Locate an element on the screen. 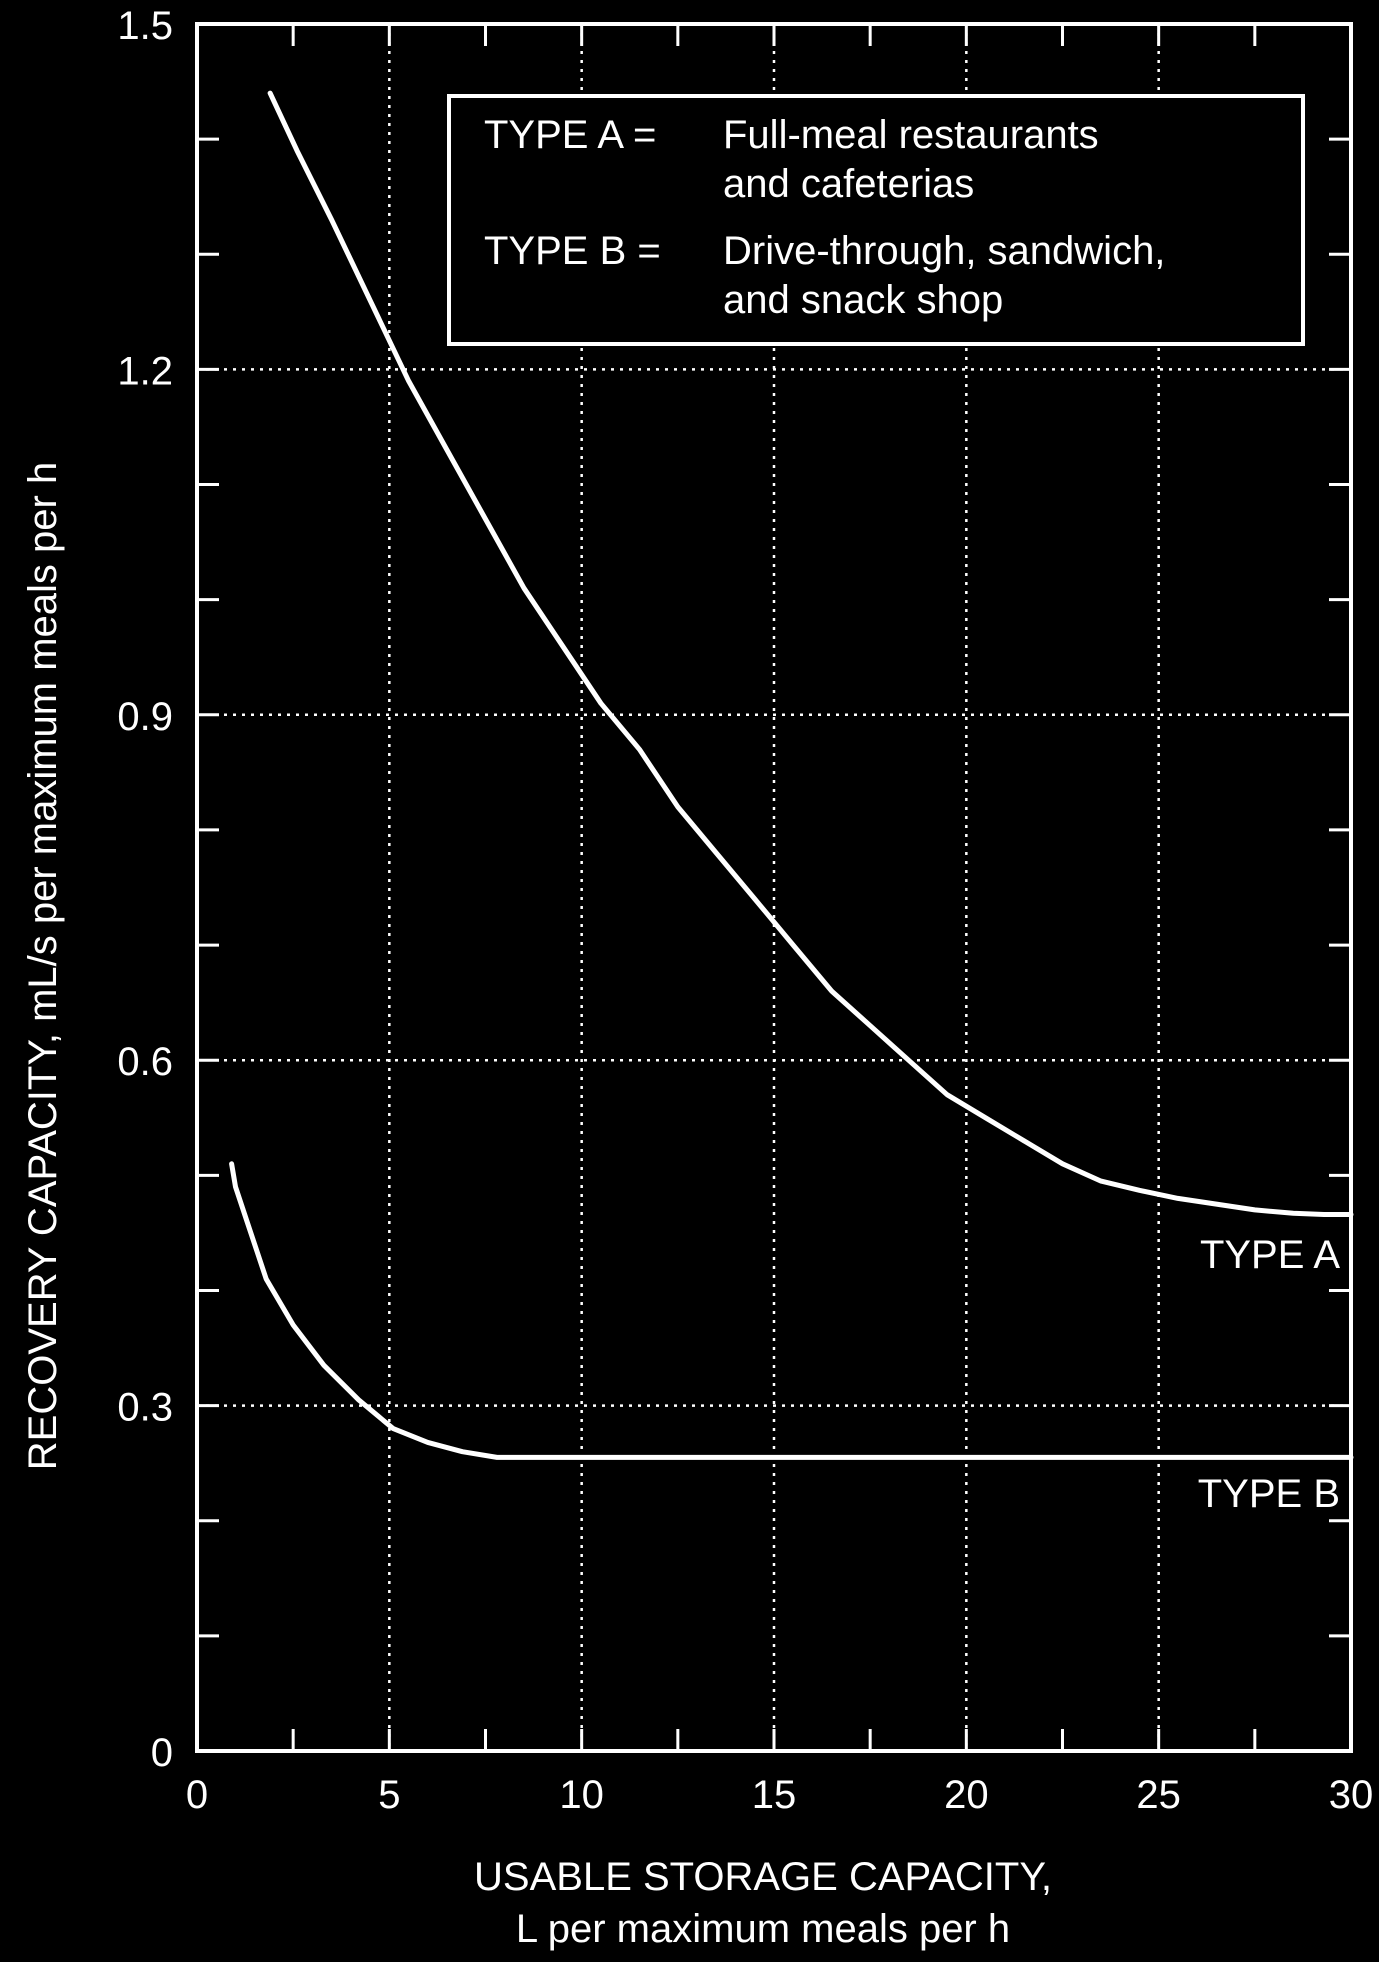 The height and width of the screenshot is (1962, 1379). y-tick-label: 0.6 is located at coordinates (145, 1062).